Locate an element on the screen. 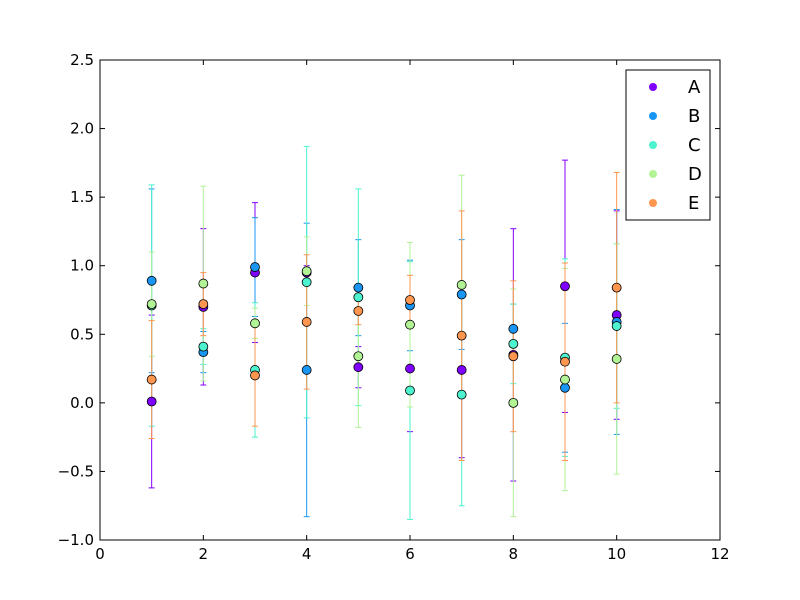  y-tick-label: 0.0 is located at coordinates (82, 403).